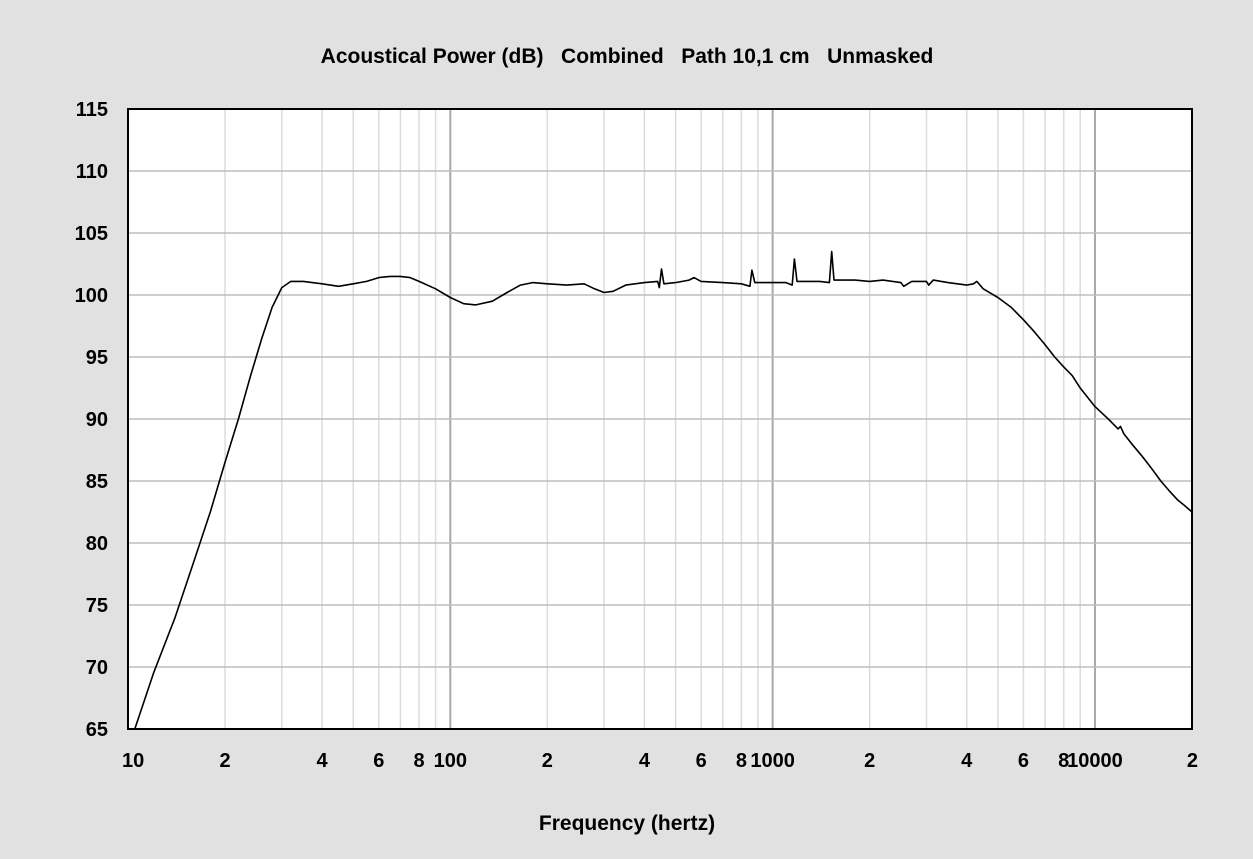 The width and height of the screenshot is (1253, 859). Describe the element at coordinates (772, 761) in the screenshot. I see `x-tick-label: 1000` at that location.